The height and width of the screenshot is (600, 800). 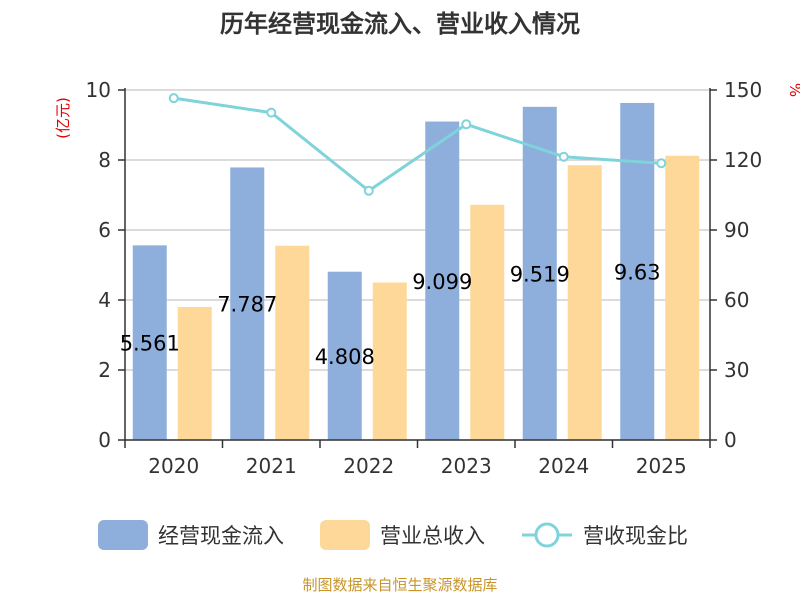 I want to click on y-left-ticks: 0 2 4 6 8 10, so click(x=98, y=265).